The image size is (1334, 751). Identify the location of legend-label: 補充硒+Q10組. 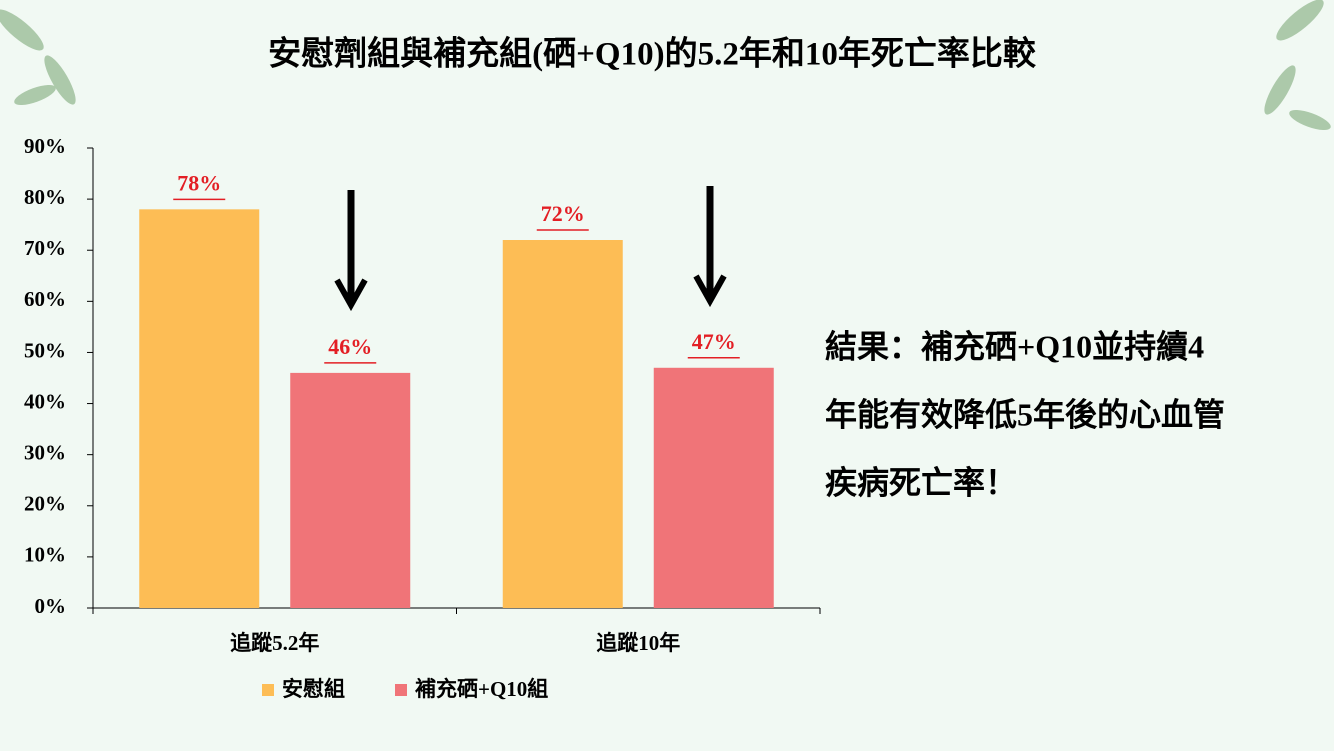
(481, 689).